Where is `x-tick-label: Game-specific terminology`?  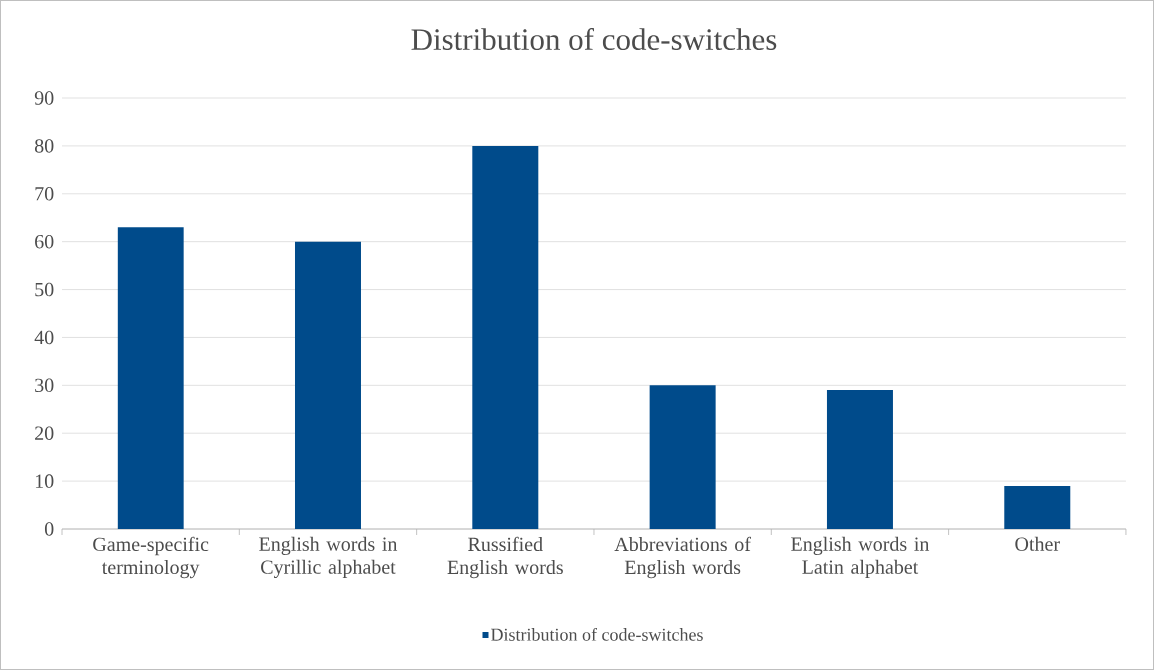 x-tick-label: Game-specific terminology is located at coordinates (151, 557).